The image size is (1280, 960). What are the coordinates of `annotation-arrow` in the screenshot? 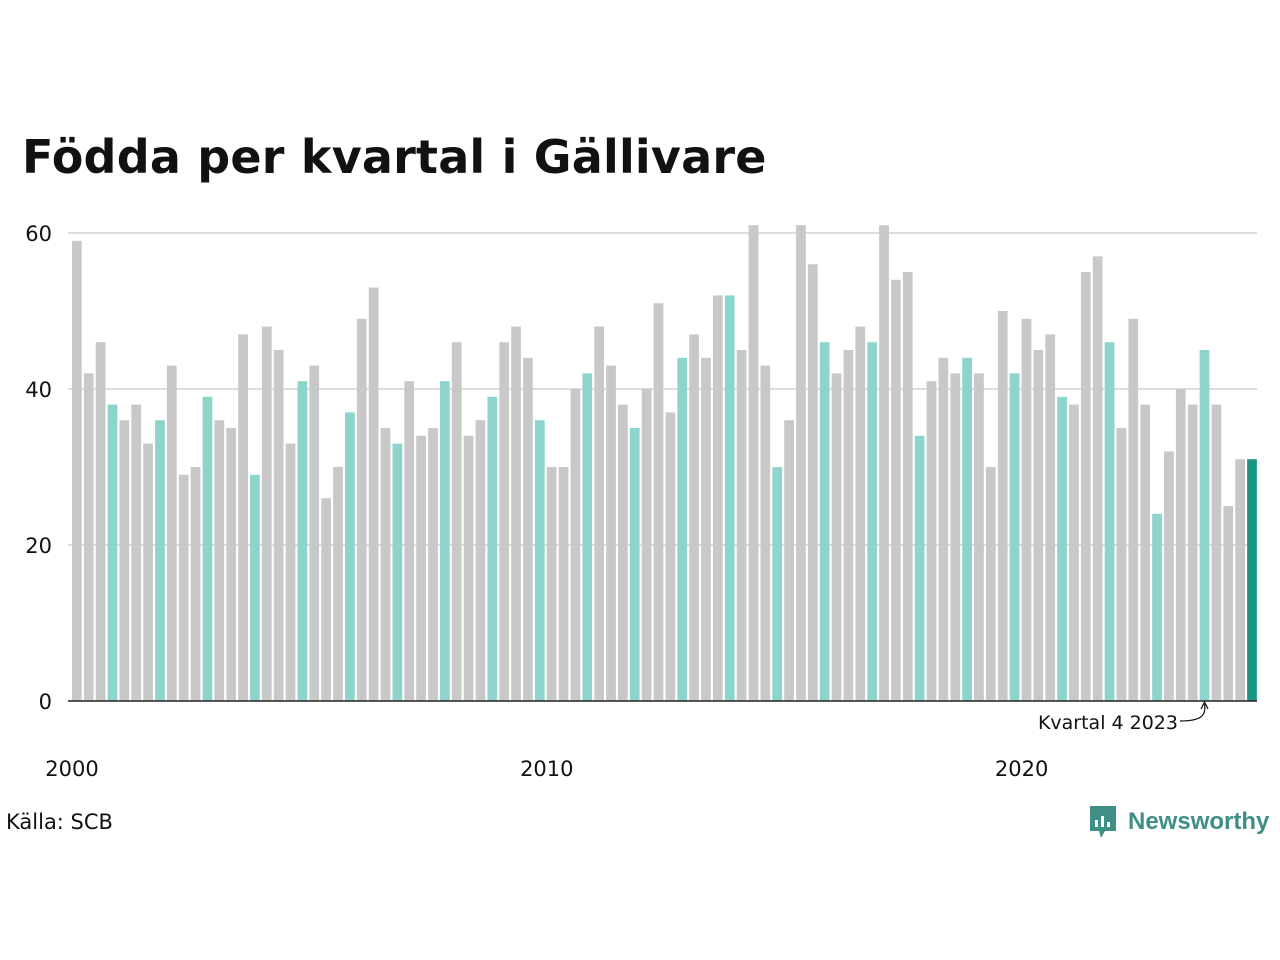 It's located at (1192, 712).